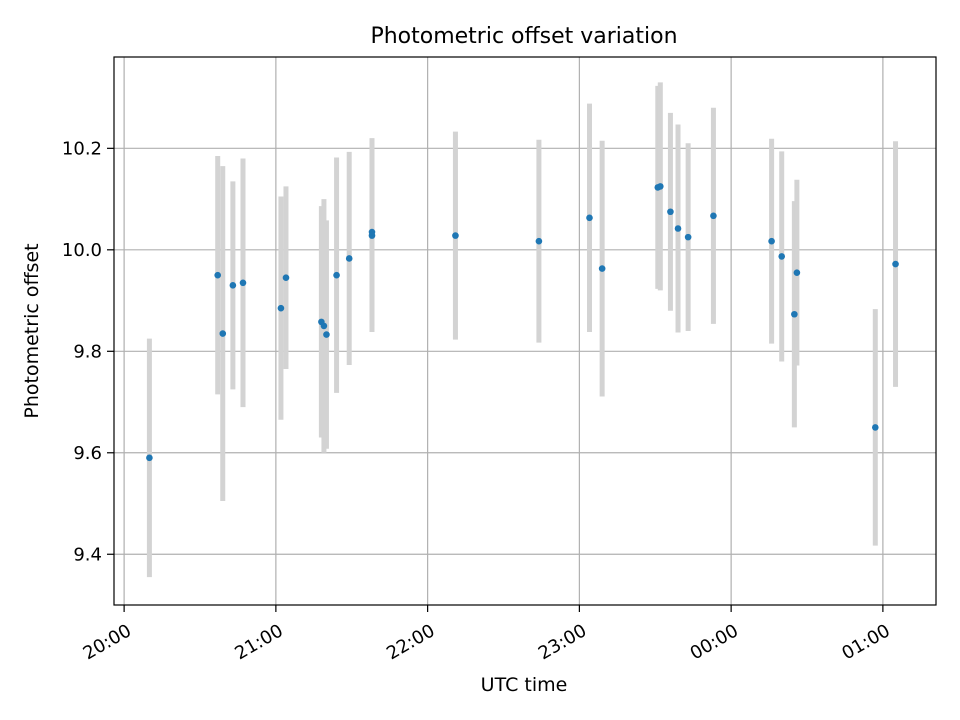 This screenshot has height=720, width=960. I want to click on x-tick-label: 22:00, so click(410, 642).